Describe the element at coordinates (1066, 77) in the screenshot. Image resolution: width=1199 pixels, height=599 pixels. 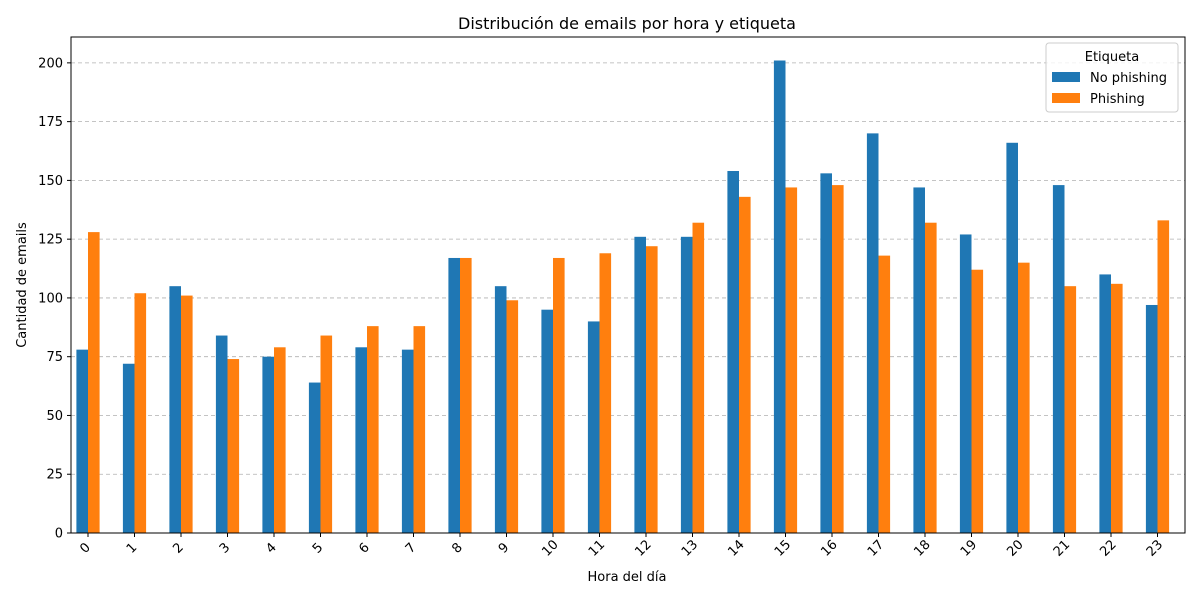
I see `legend-swatch-no-phishing` at that location.